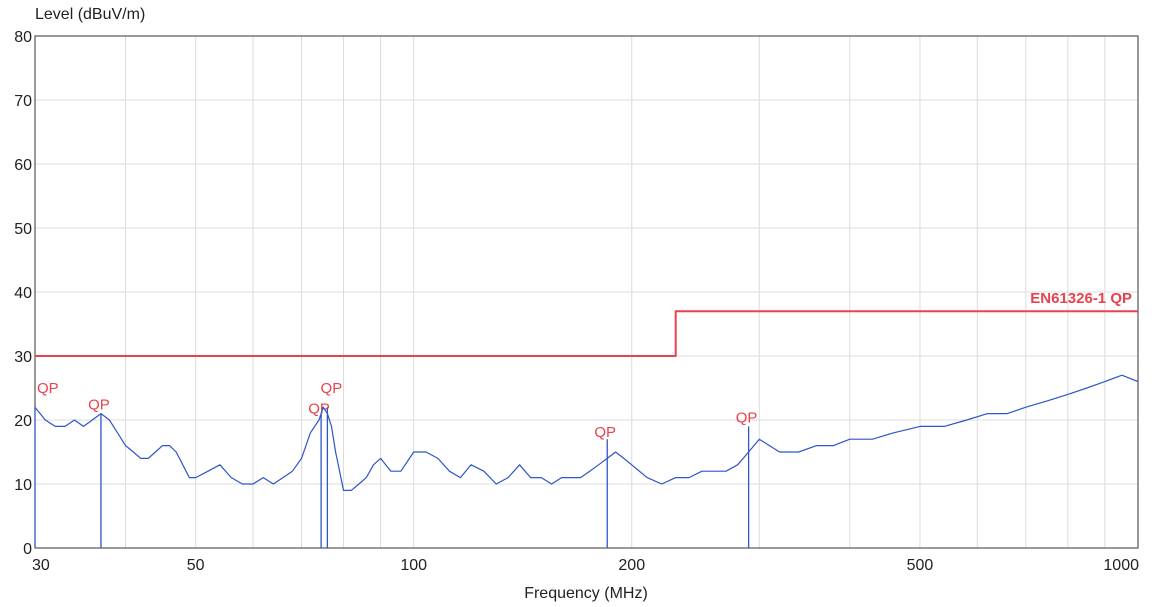 The image size is (1158, 607). Describe the element at coordinates (23, 485) in the screenshot. I see `y-tick-label: 10` at that location.